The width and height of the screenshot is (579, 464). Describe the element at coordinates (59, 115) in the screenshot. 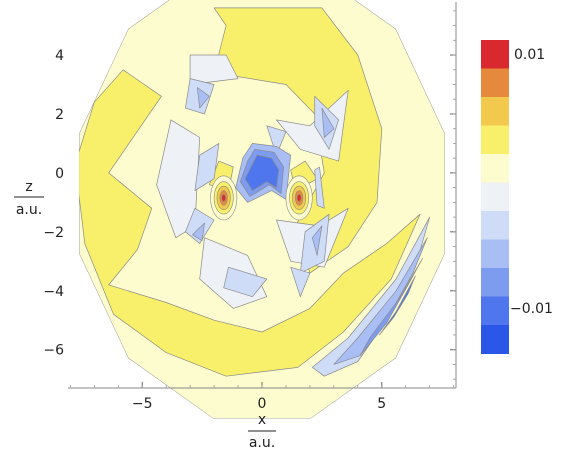

I see `y-tick-label: 2` at that location.